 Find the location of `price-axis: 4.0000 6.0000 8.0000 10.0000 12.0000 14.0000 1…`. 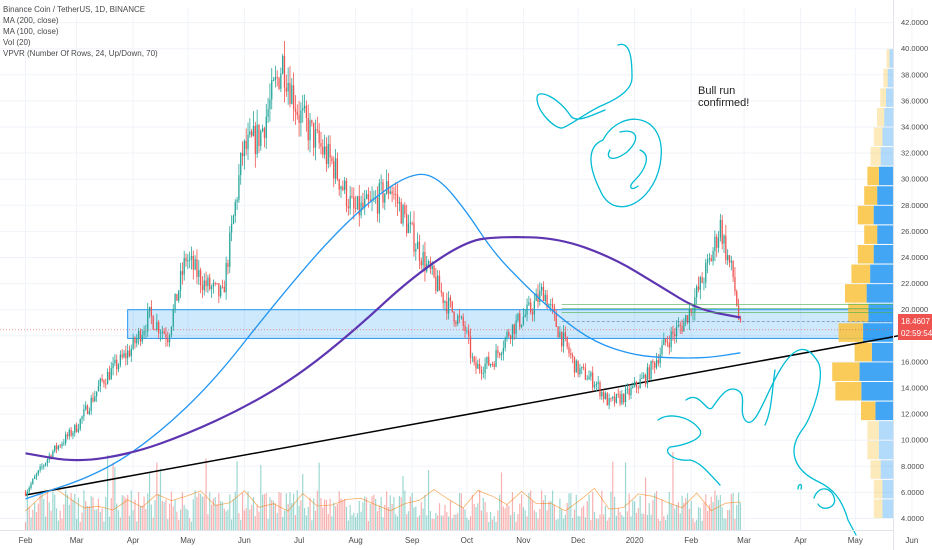

price-axis: 4.0000 6.0000 8.0000 10.0000 12.0000 14.0000 1… is located at coordinates (911, 275).